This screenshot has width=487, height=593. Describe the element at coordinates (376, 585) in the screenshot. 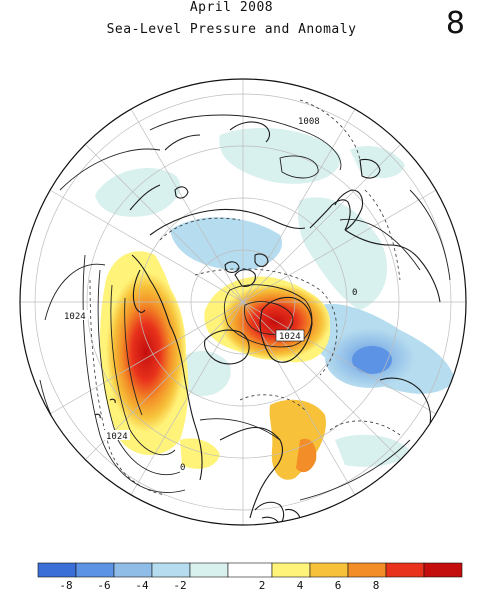

I see `tick-label-8: 8` at that location.